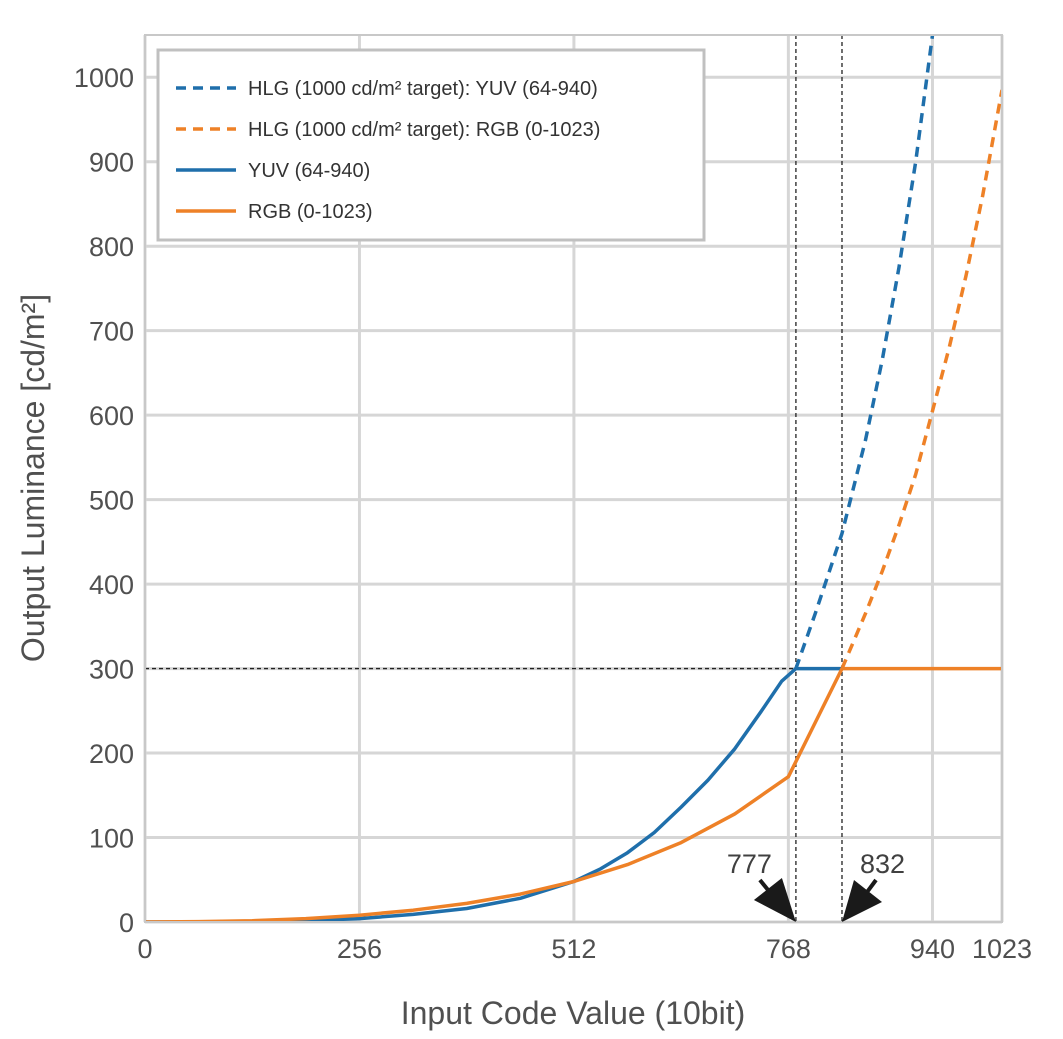  I want to click on y-tick-label: 400, so click(111, 585).